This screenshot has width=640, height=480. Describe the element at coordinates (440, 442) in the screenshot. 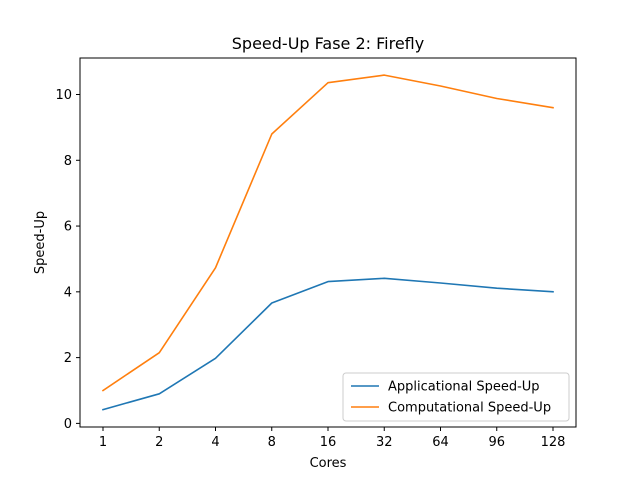

I see `x-tick-label: 64` at that location.